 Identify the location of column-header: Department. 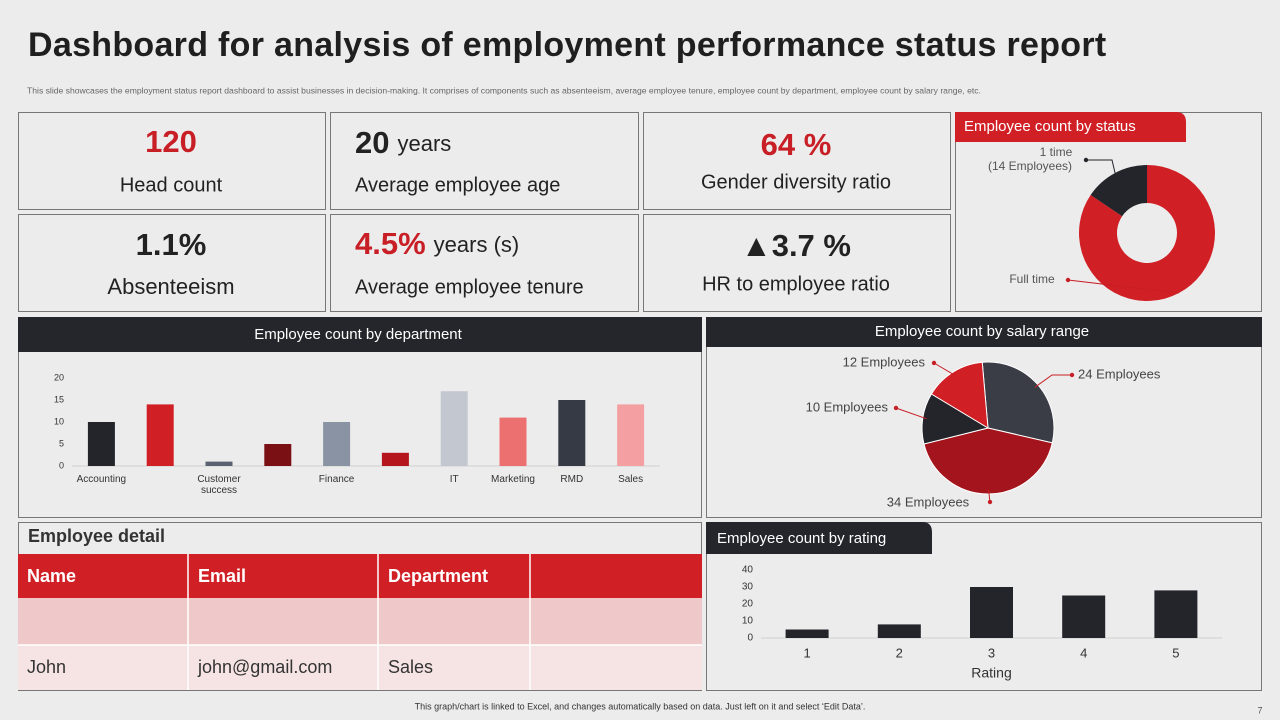
(438, 576).